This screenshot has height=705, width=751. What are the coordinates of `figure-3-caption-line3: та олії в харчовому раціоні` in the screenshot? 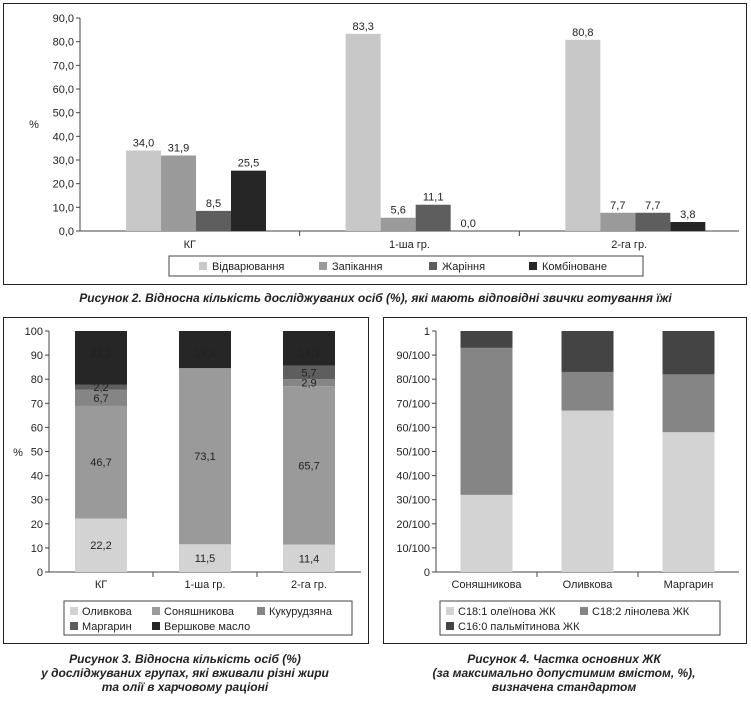 It's located at (185, 687).